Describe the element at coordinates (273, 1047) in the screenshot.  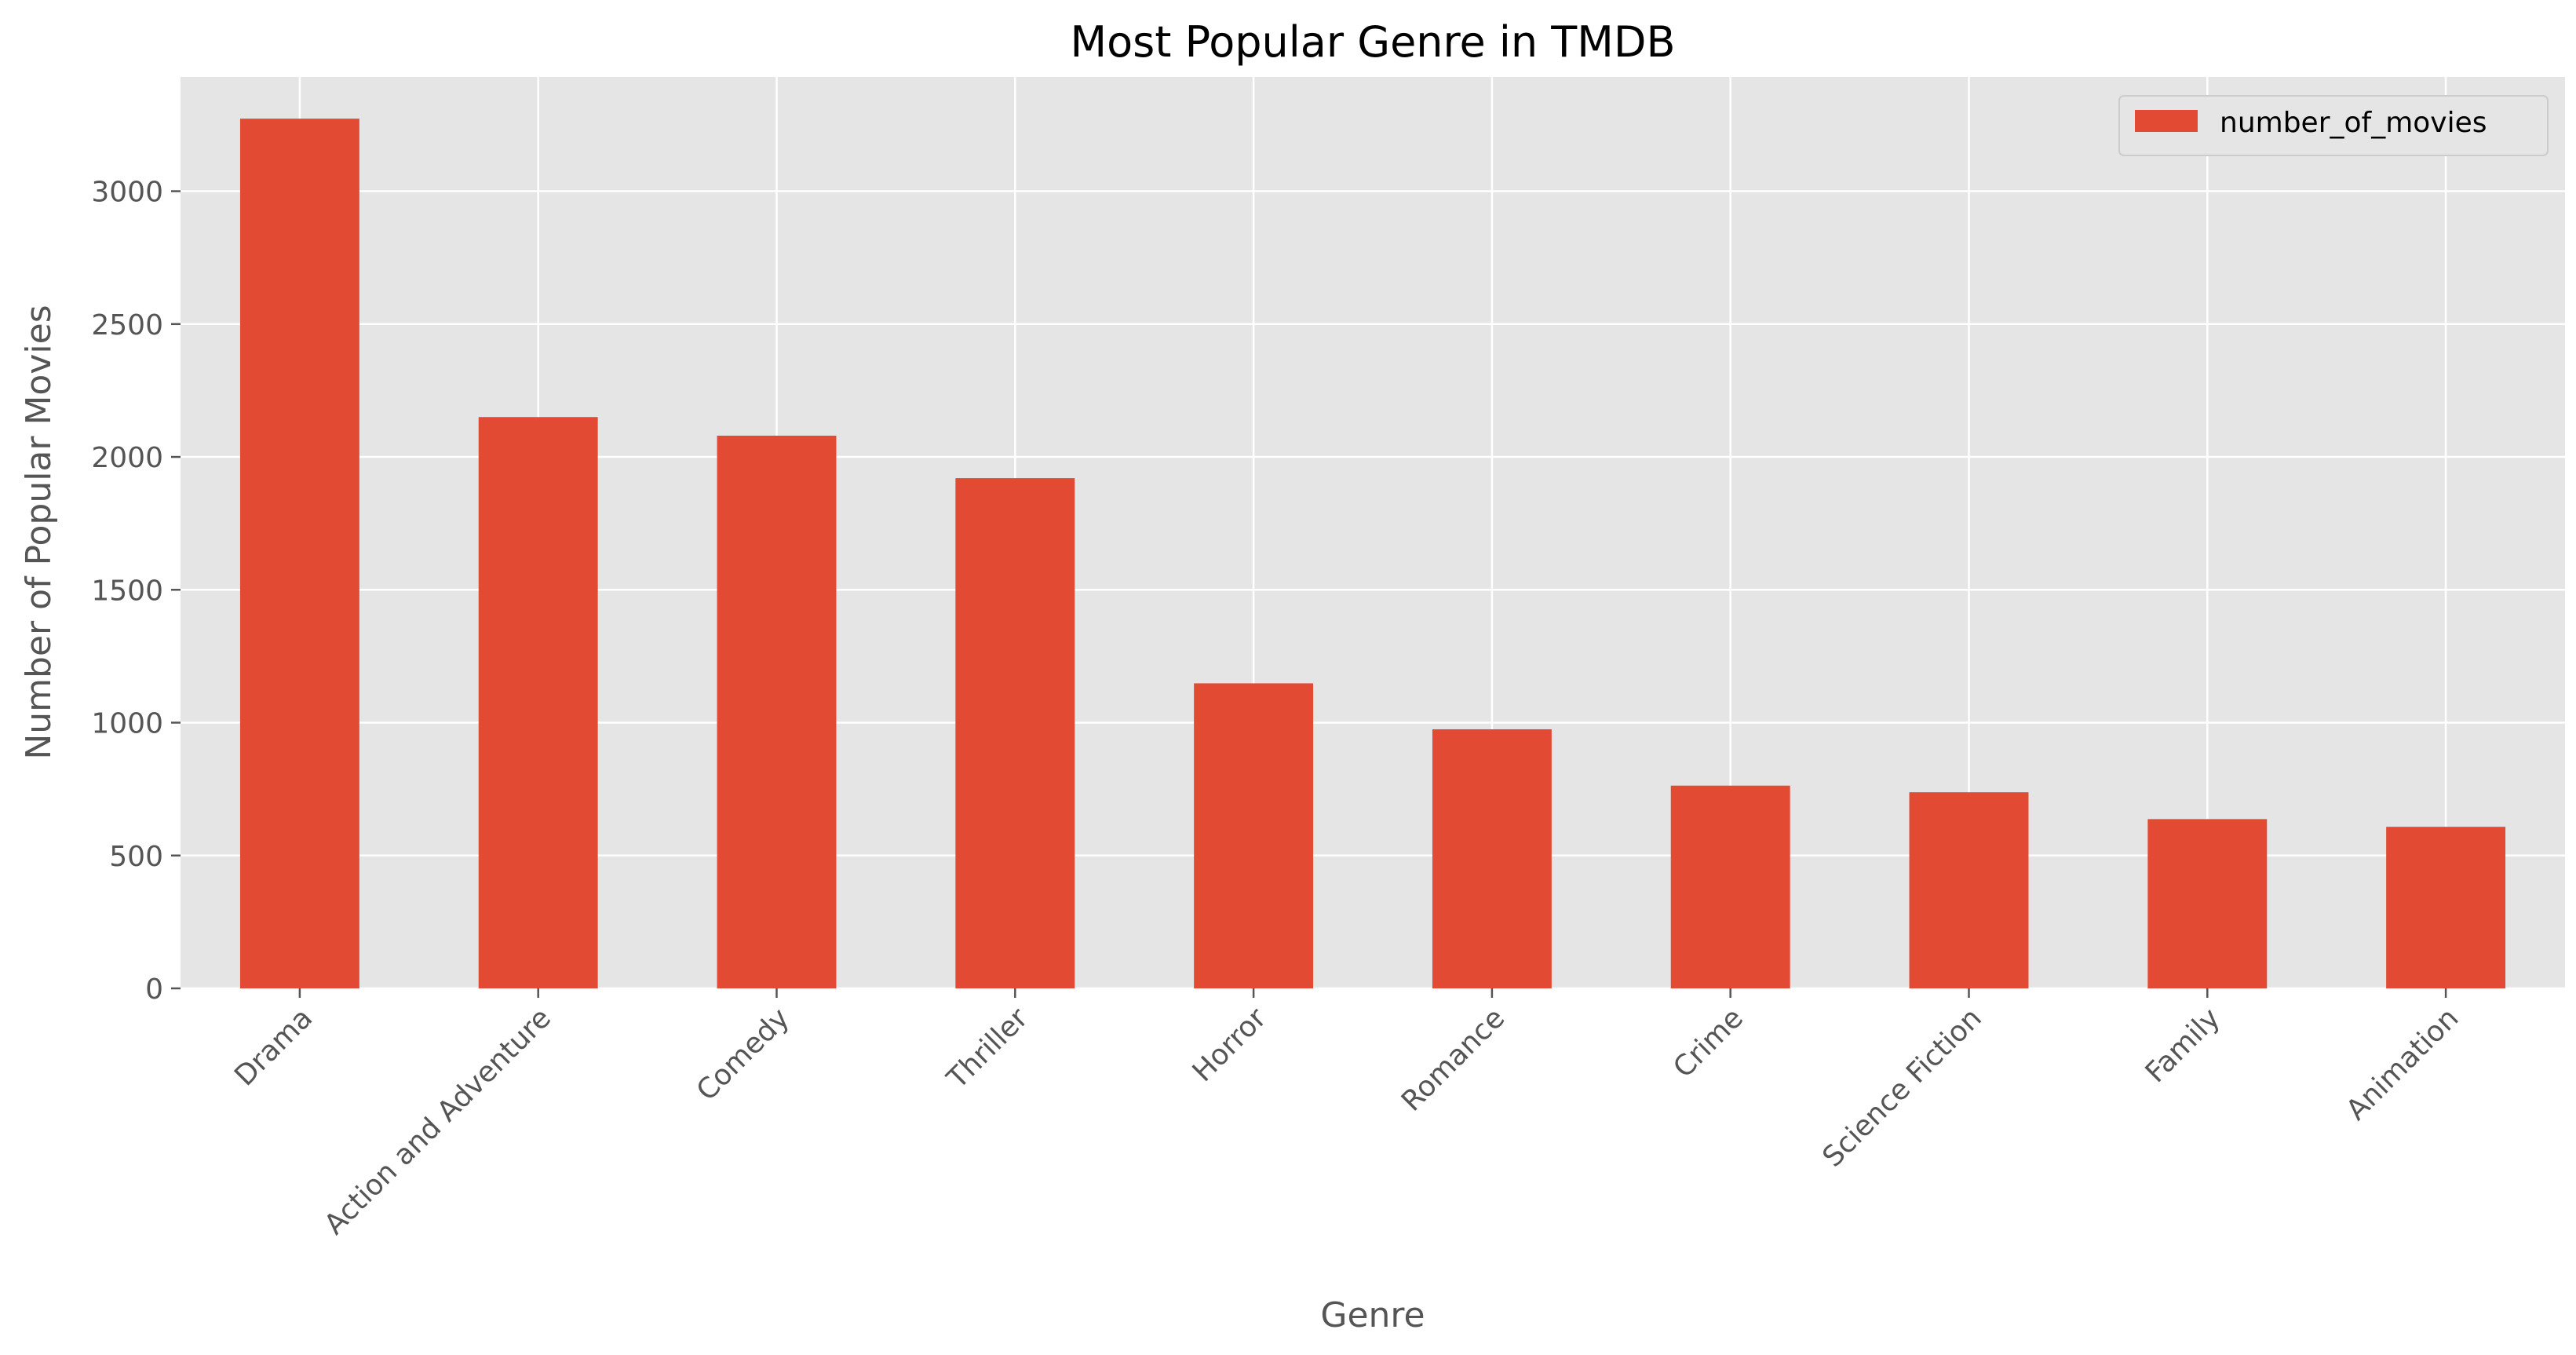
I see `x-tick-label: Drama` at that location.